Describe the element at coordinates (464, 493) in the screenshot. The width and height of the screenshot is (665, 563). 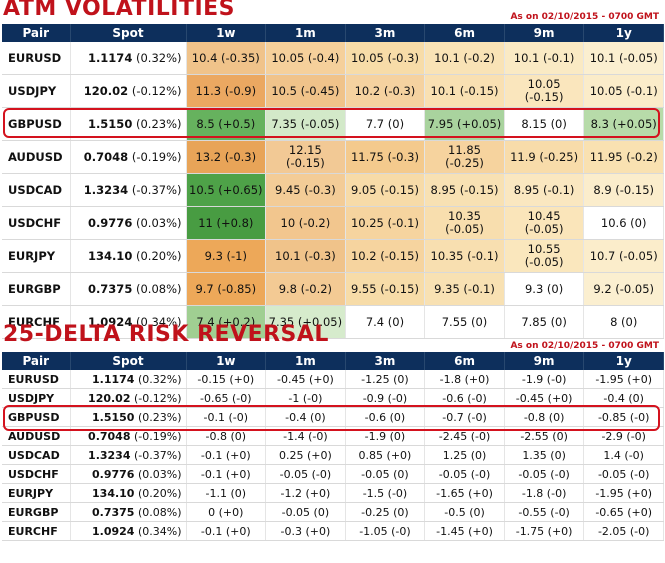
I see `tenor-cell: -1.65 (+0)` at that location.